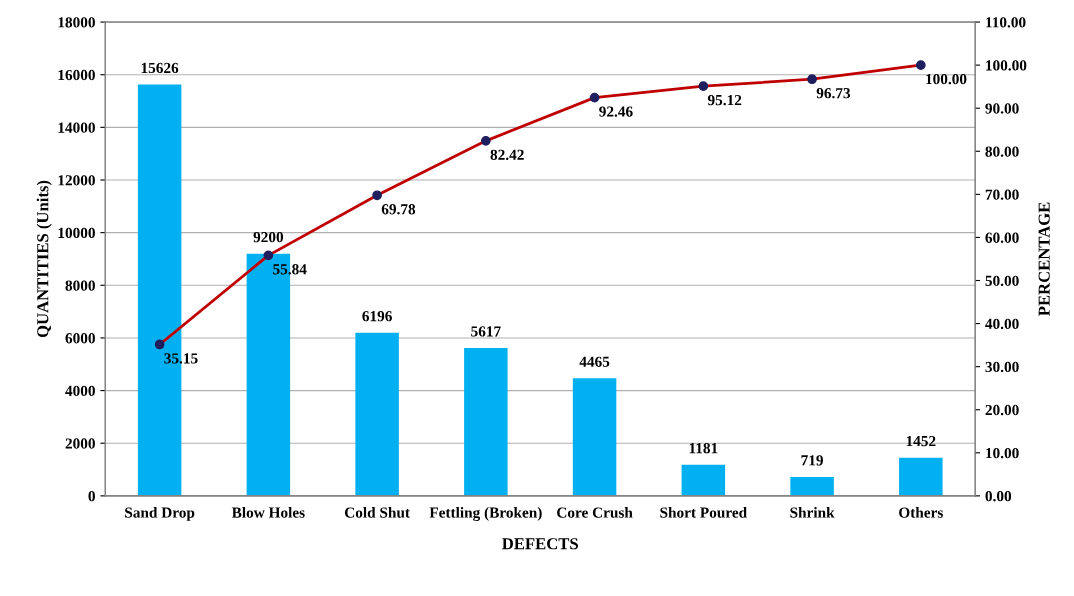 Image resolution: width=1074 pixels, height=596 pixels. Describe the element at coordinates (1006, 65) in the screenshot. I see `y2-tick-label: 100.00` at that location.